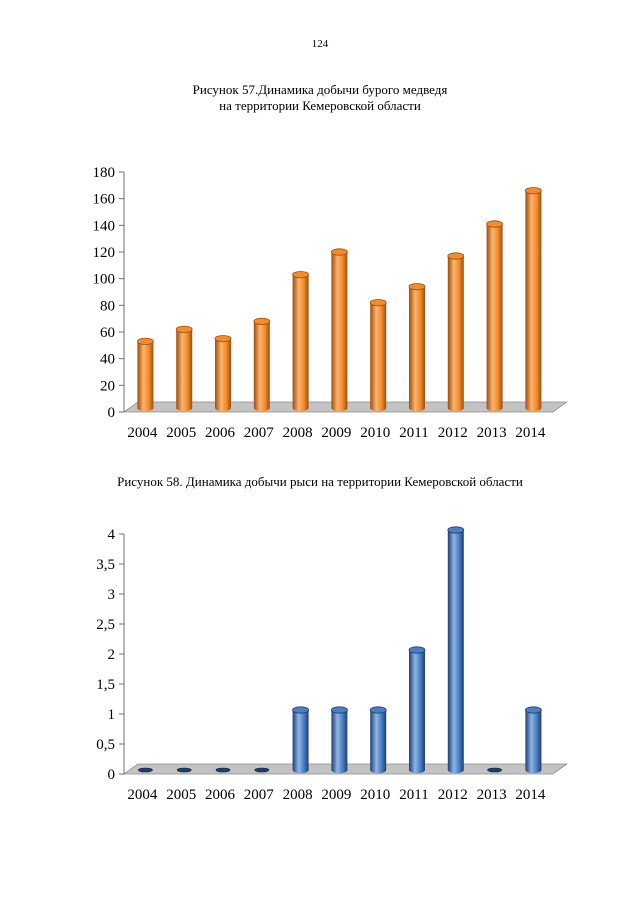 Image resolution: width=640 pixels, height=905 pixels. I want to click on y-tick-label: 2,5, so click(105, 625).